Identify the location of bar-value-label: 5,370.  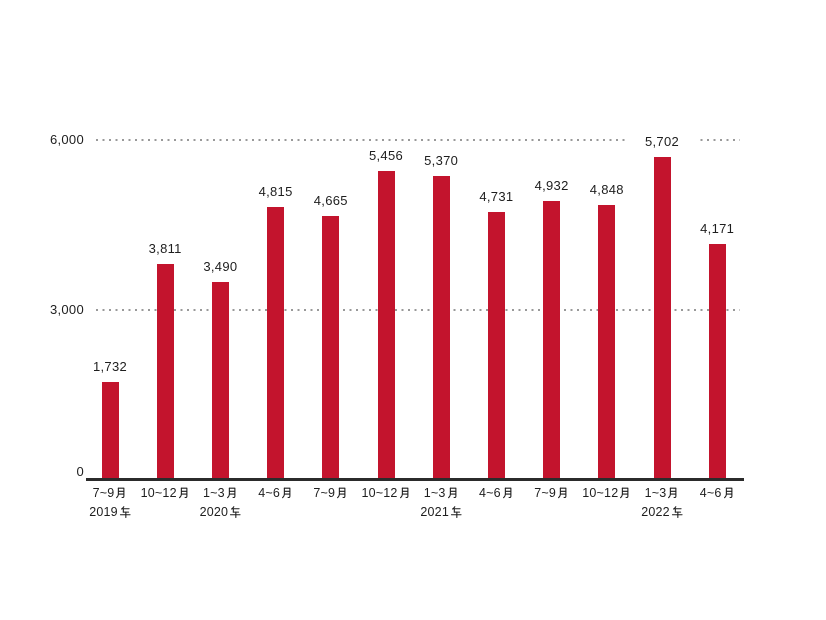
(441, 160).